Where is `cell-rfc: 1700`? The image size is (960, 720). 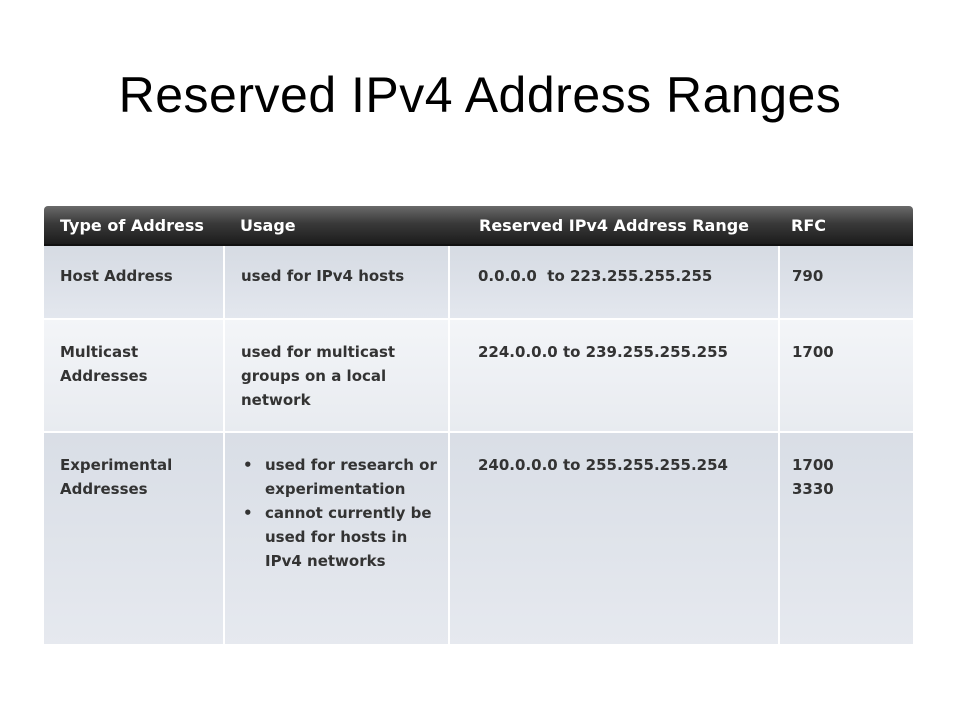
cell-rfc: 1700 is located at coordinates (846, 375).